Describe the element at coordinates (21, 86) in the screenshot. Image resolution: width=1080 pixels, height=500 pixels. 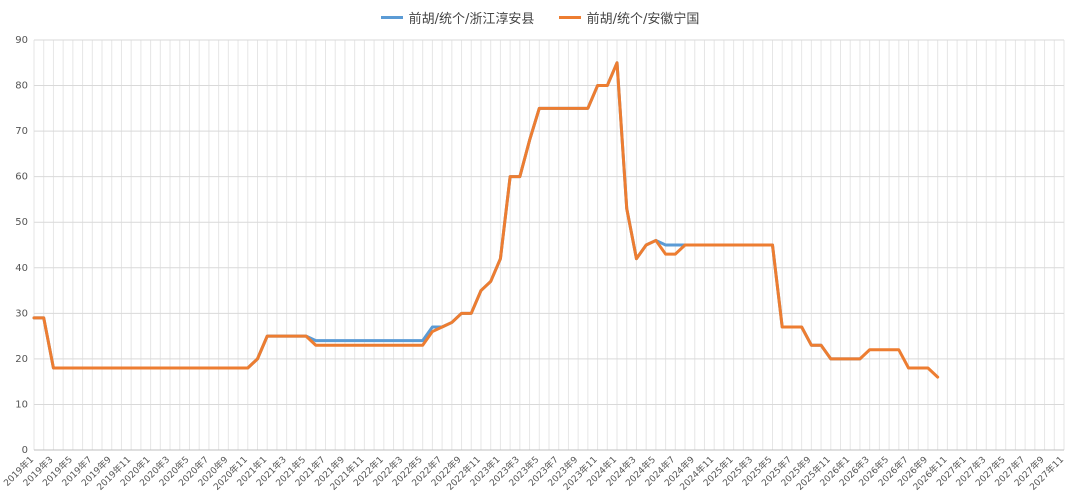
I see `y-tick-label: 80` at that location.